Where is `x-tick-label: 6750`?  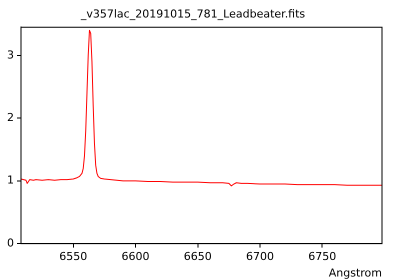 x-tick-label: 6750 is located at coordinates (322, 257).